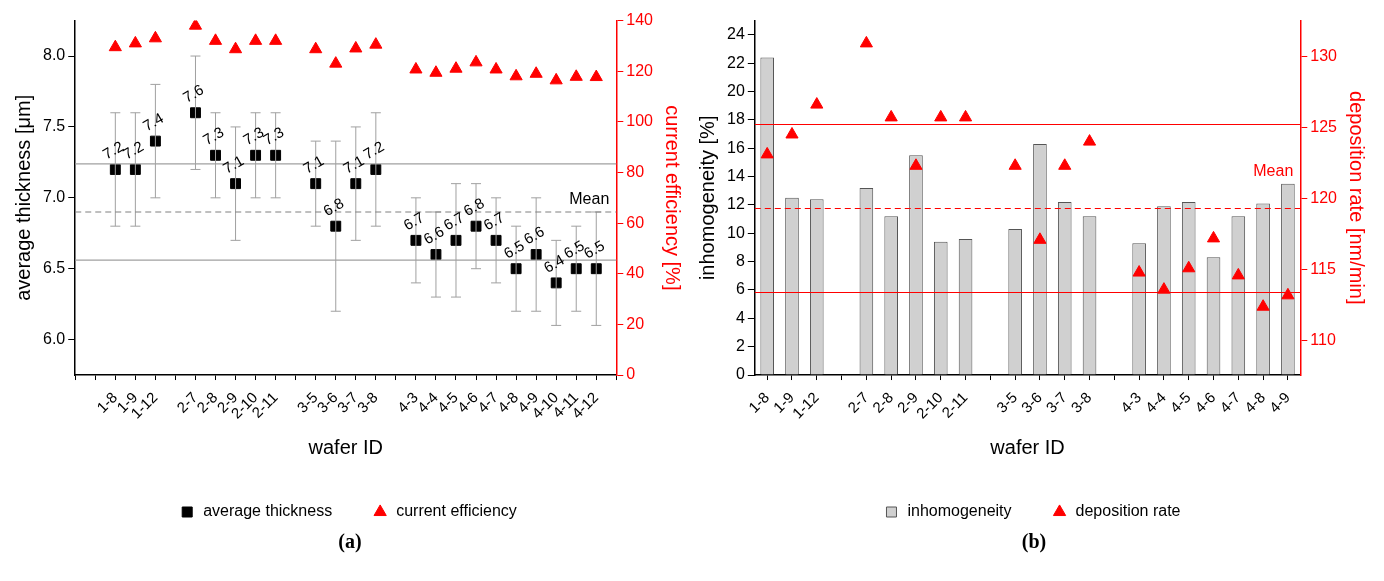  I want to click on y-tick-label: 10, so click(736, 232).